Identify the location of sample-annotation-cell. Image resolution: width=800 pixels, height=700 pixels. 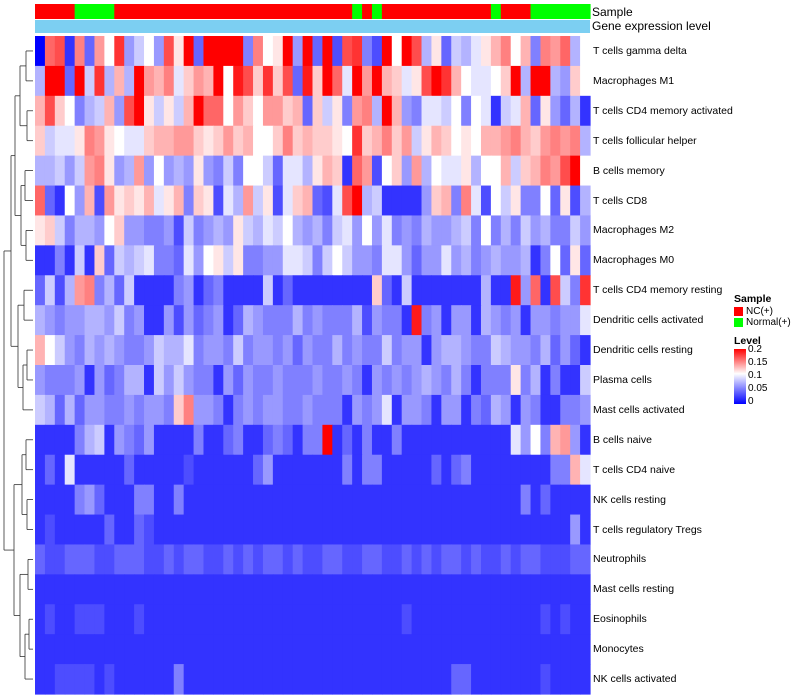
(327, 11).